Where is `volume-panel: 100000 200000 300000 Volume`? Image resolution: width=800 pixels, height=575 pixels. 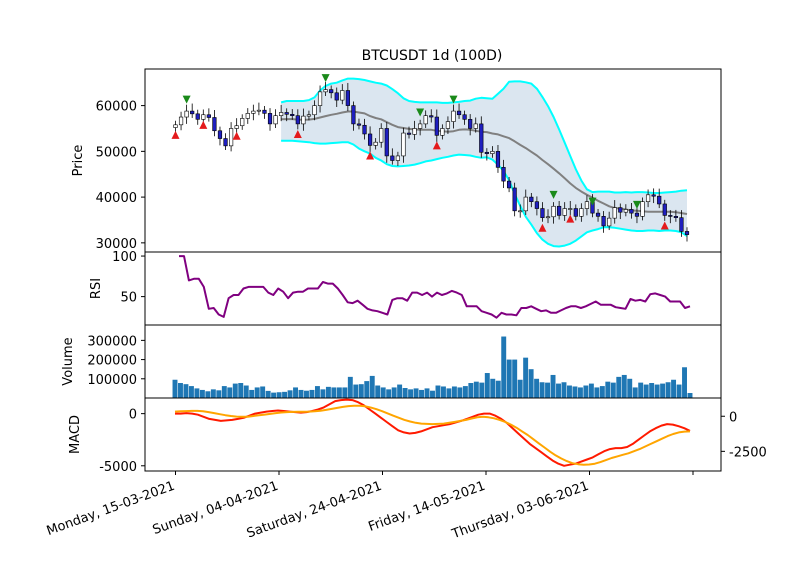
volume-panel: 100000 200000 300000 Volume is located at coordinates (391, 361).